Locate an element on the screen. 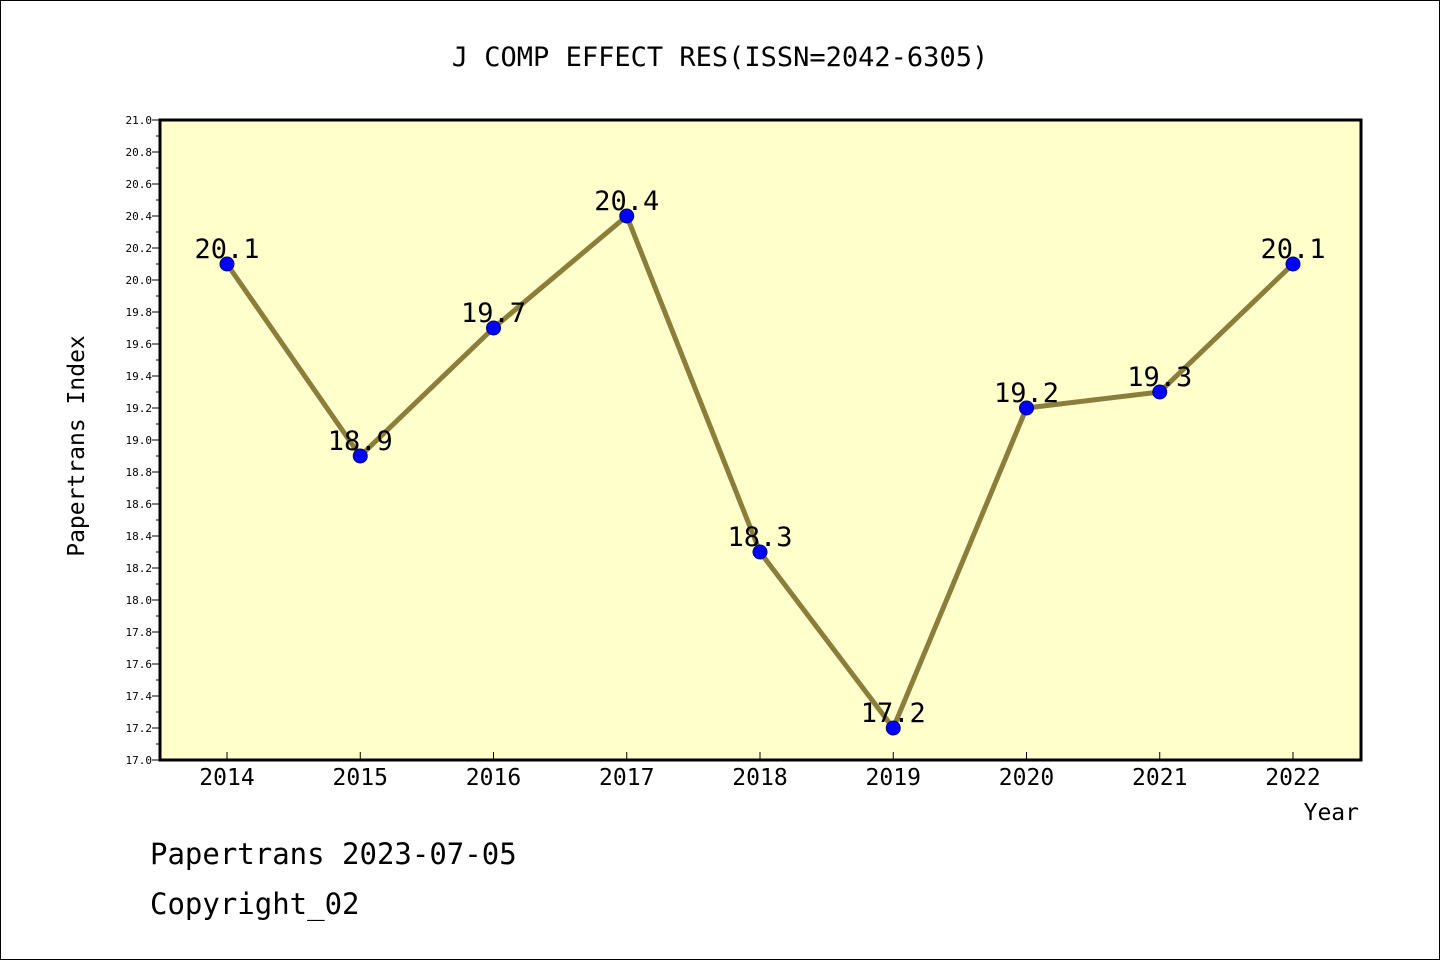  y-tick-label: 19.0 is located at coordinates (139, 440).